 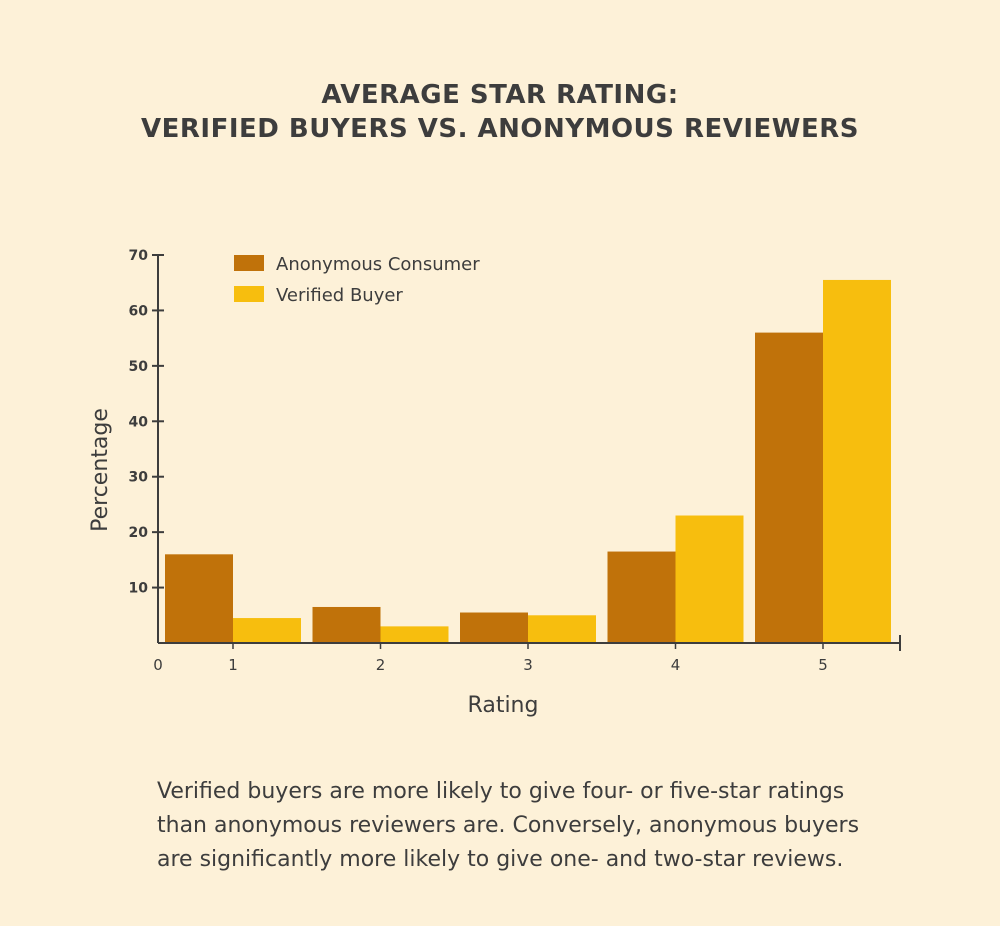 I want to click on legend-swatch-anonymous, so click(x=249, y=263).